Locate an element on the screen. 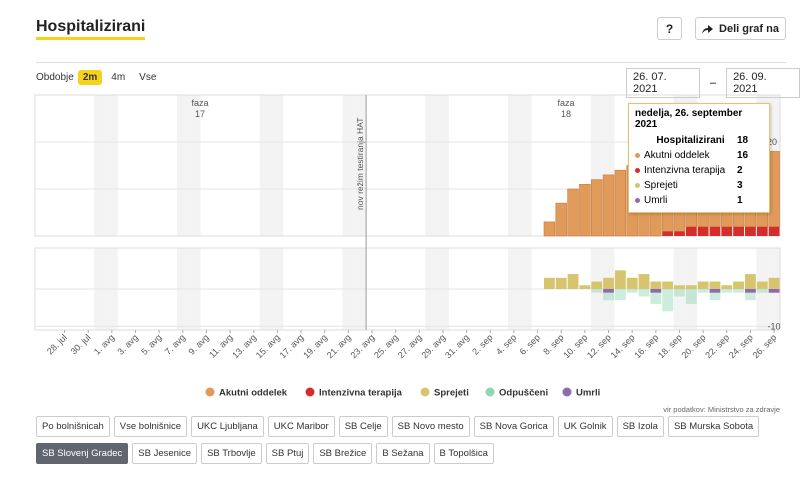  x-tick-label: 1. avg is located at coordinates (104, 344).